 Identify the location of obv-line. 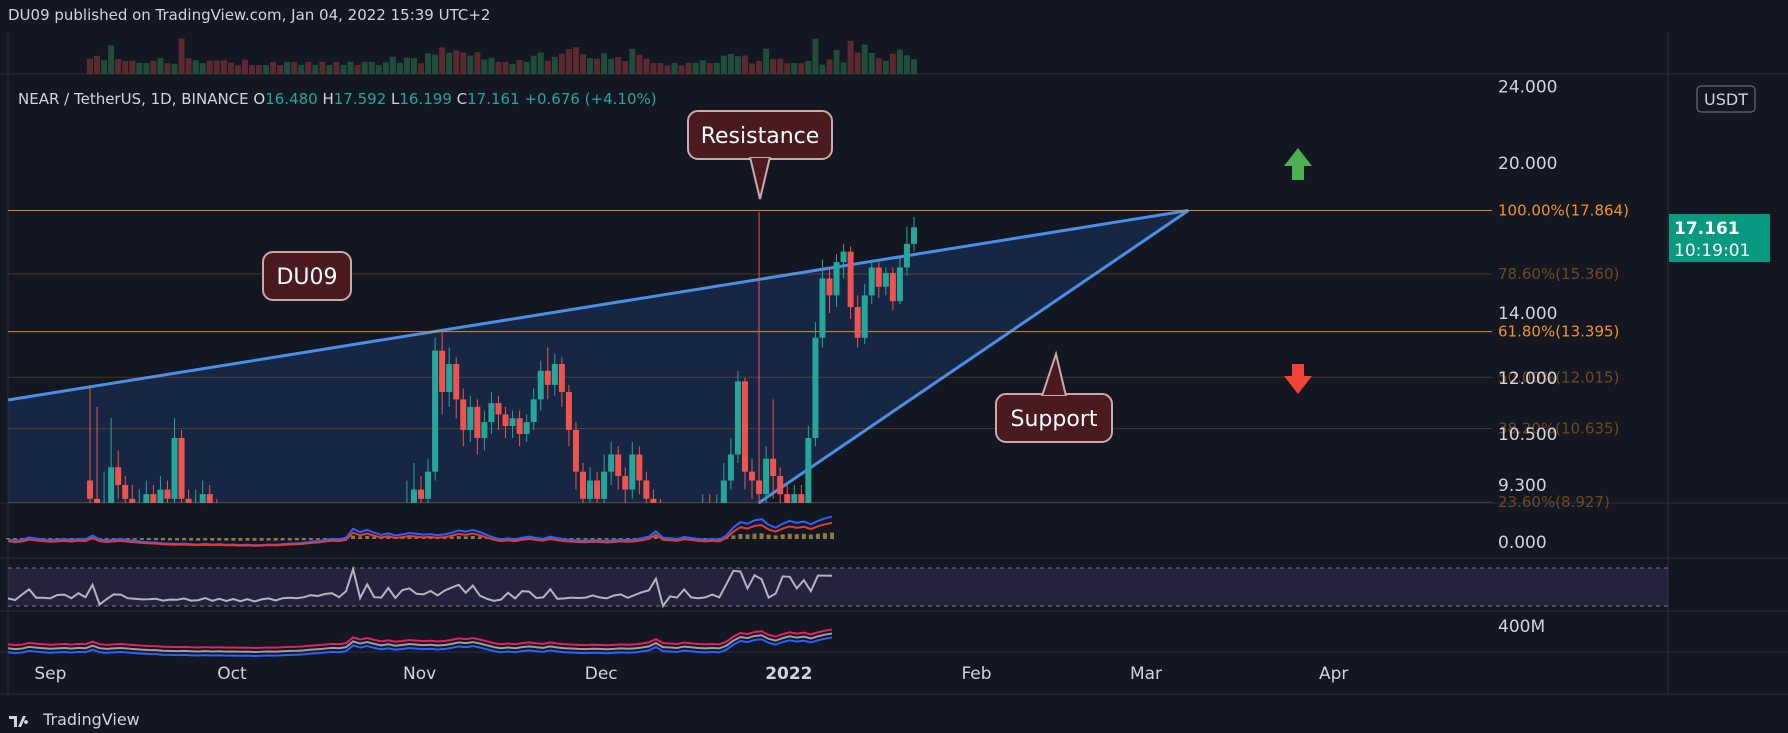
(420, 638).